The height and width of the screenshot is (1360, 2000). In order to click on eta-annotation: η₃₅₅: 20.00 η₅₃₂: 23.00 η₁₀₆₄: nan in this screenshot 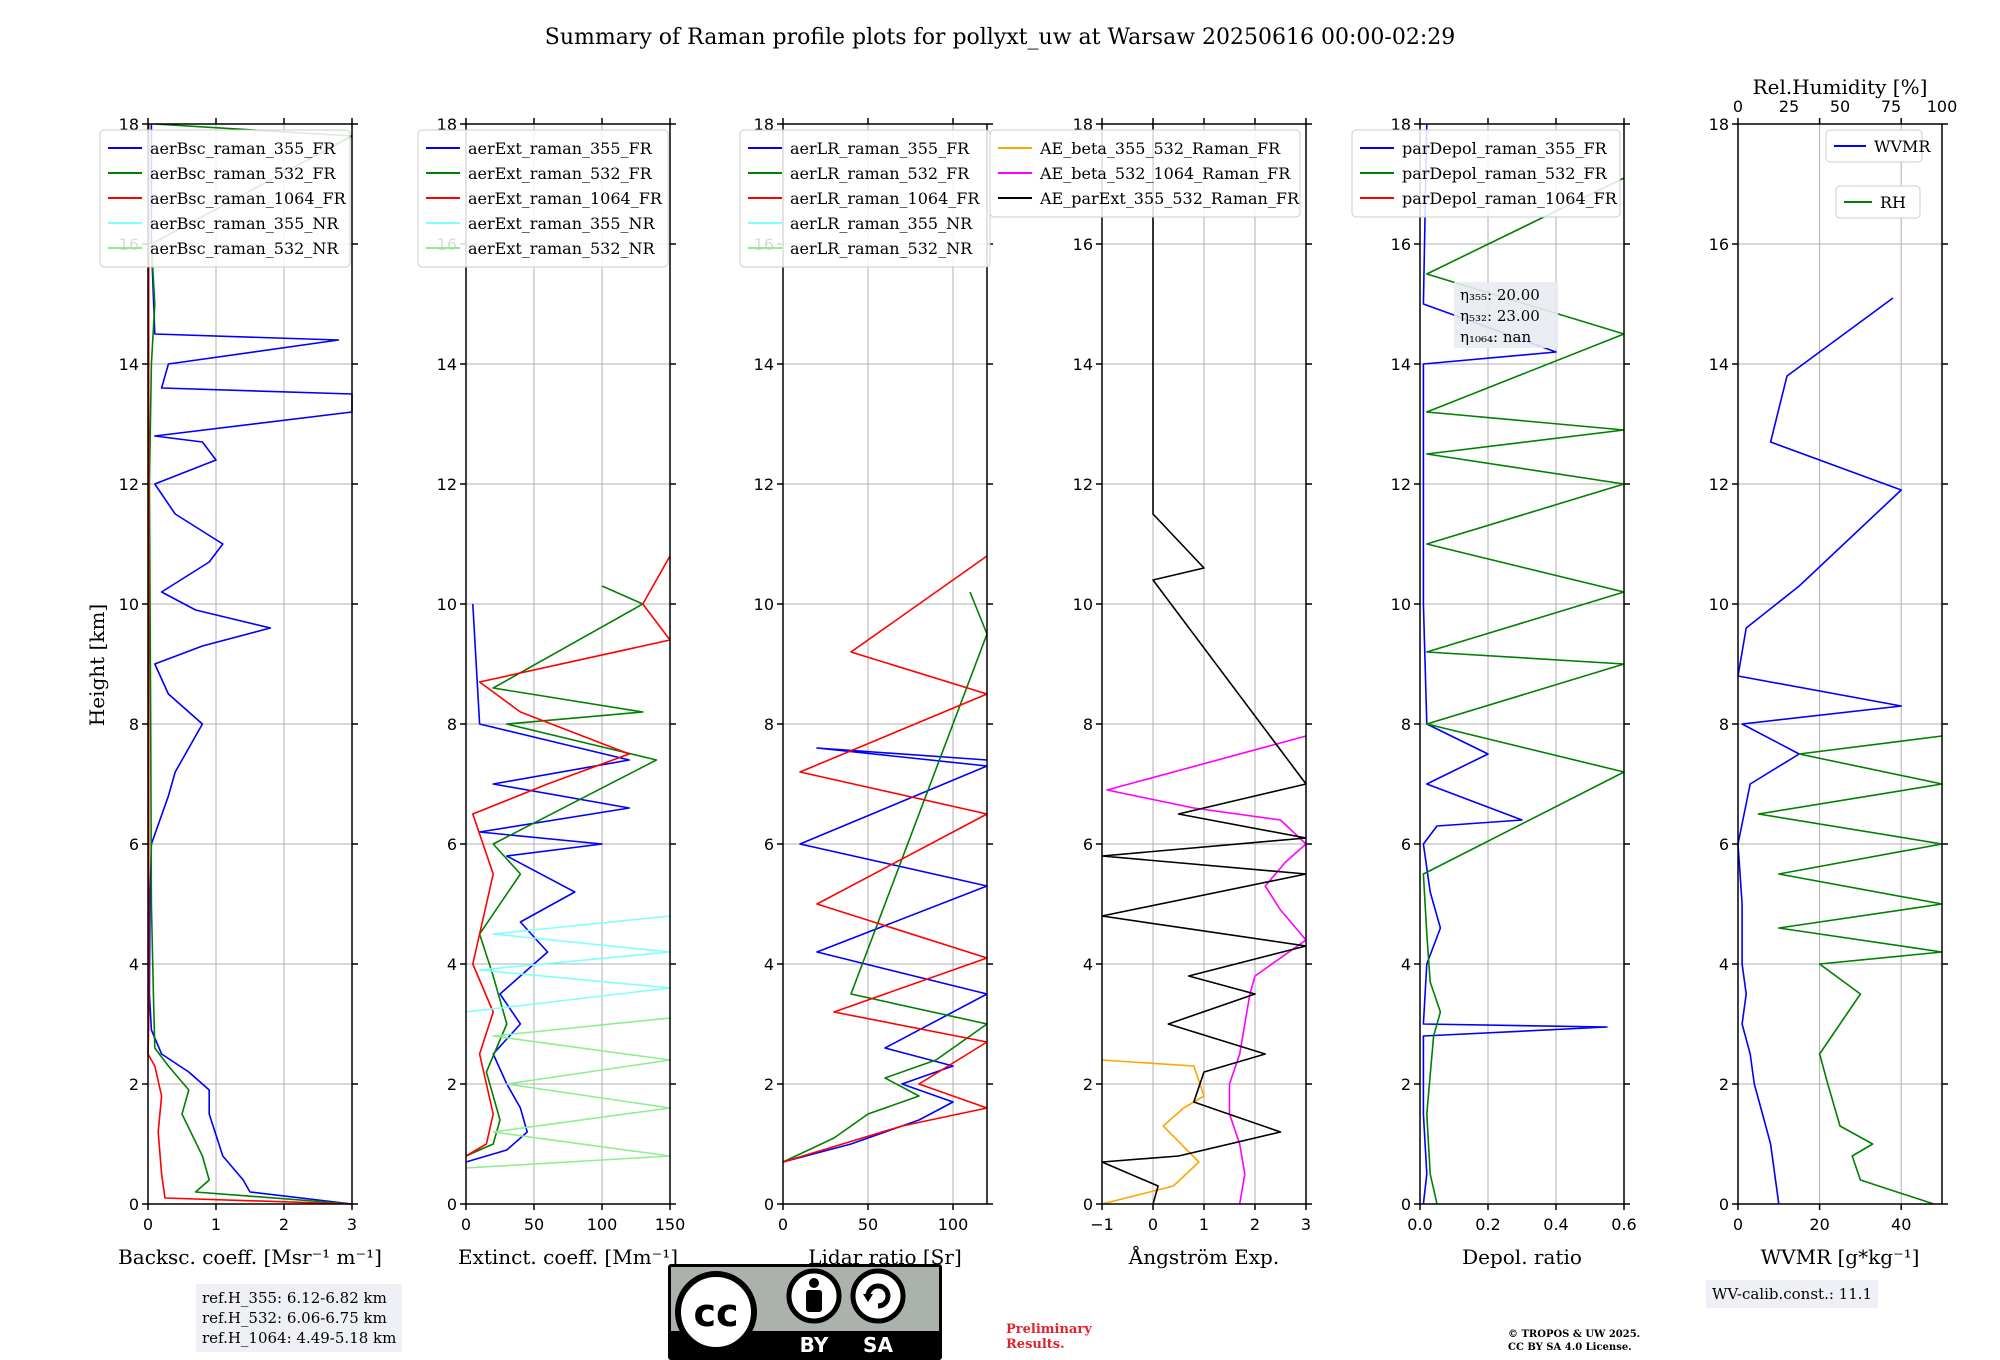, I will do `click(1506, 315)`.